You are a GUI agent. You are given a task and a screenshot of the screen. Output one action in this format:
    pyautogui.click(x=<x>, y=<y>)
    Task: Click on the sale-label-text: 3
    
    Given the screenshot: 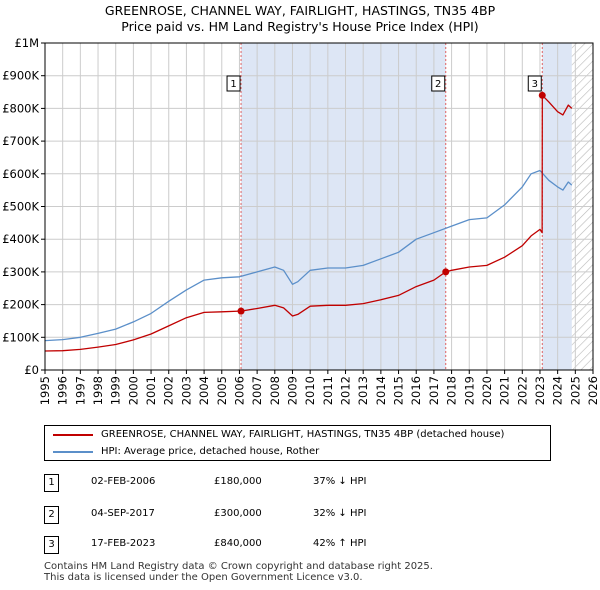 What is the action you would take?
    pyautogui.click(x=535, y=84)
    